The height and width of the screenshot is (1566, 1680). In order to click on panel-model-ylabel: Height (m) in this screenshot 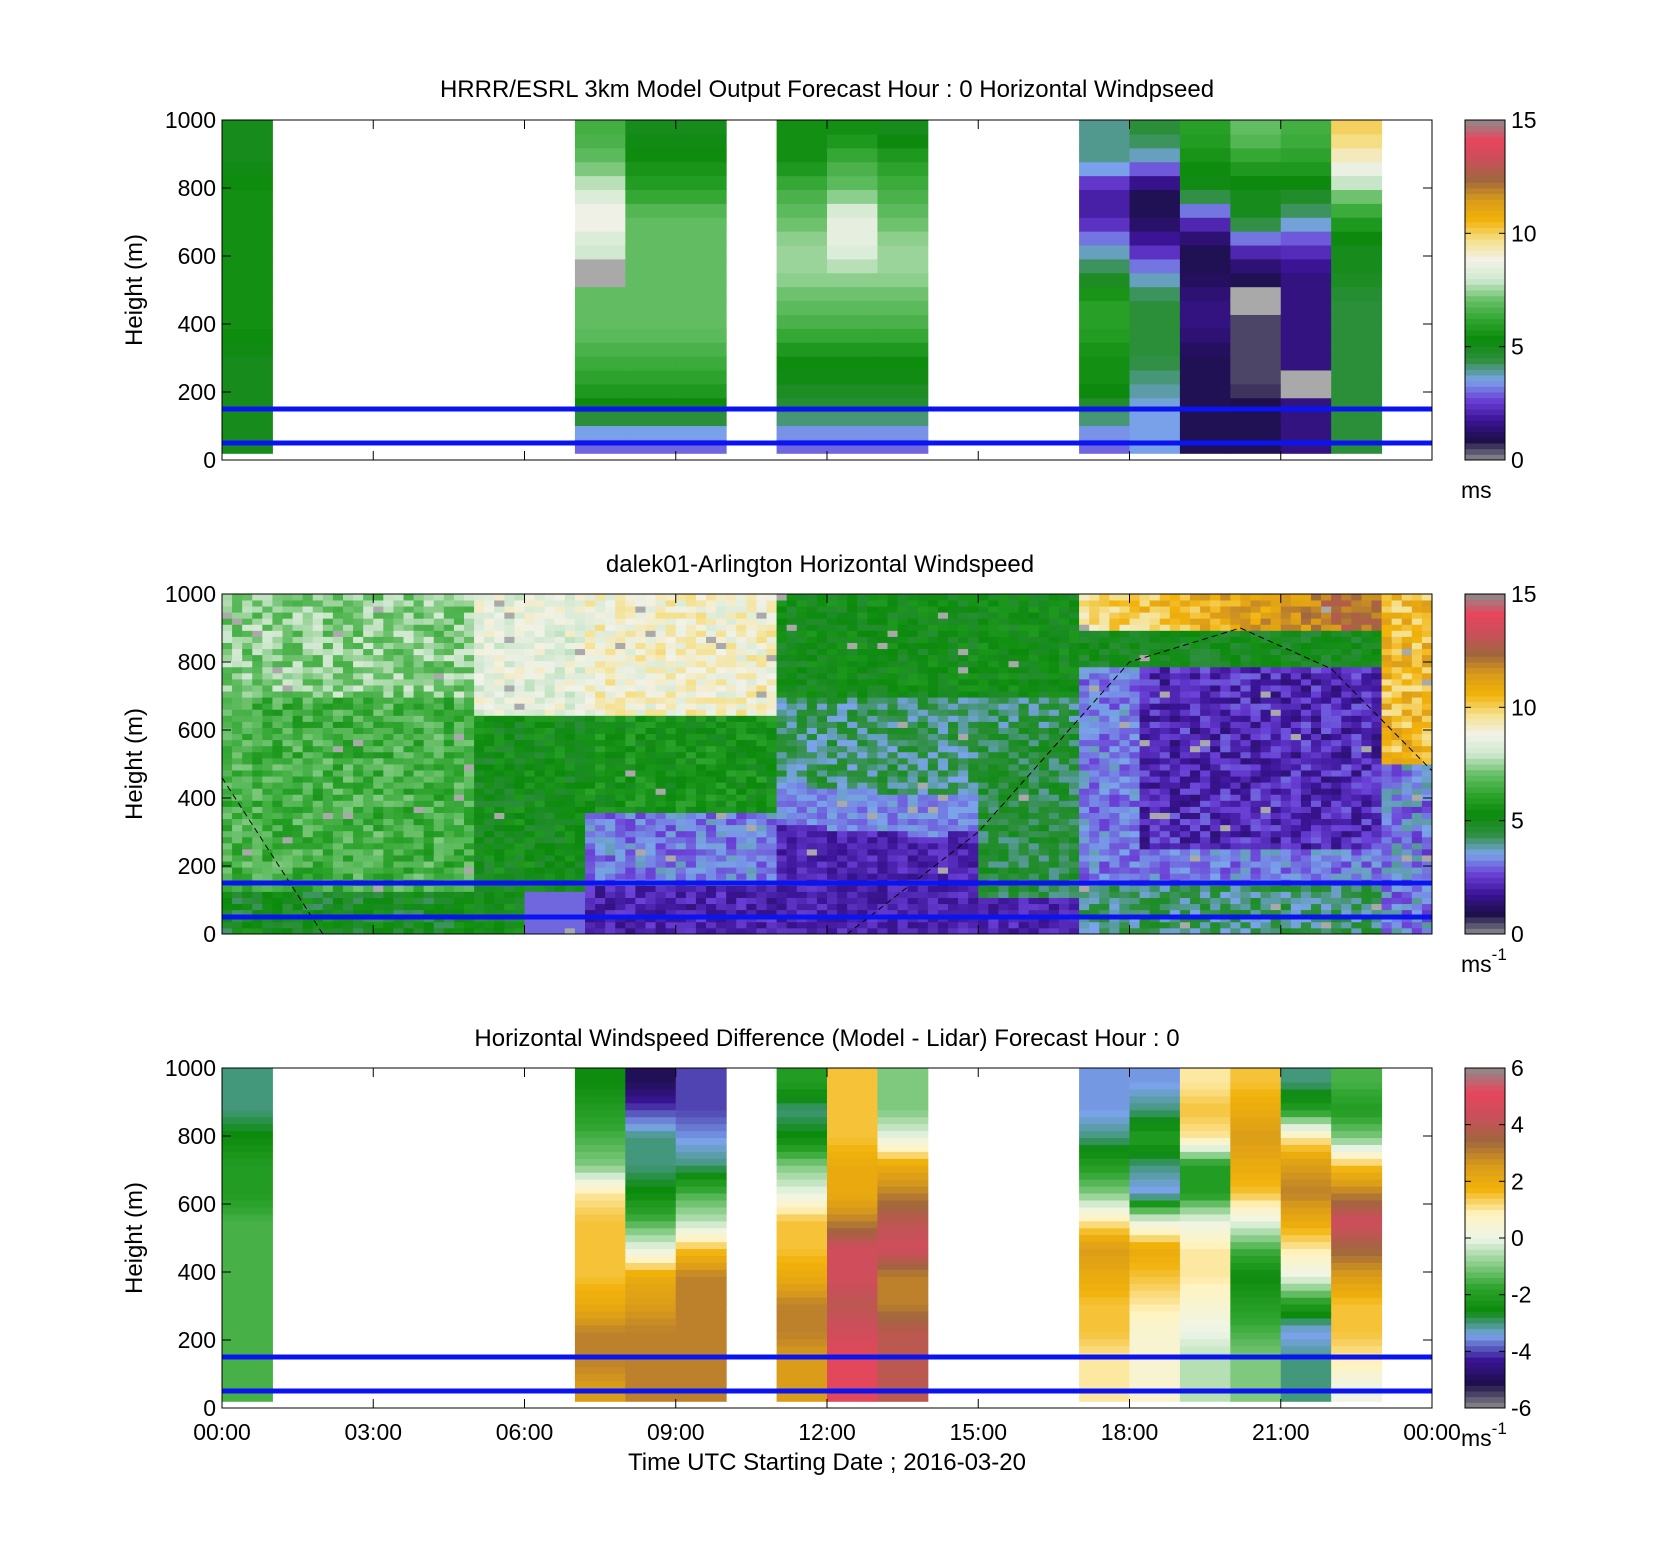, I will do `click(134, 290)`.